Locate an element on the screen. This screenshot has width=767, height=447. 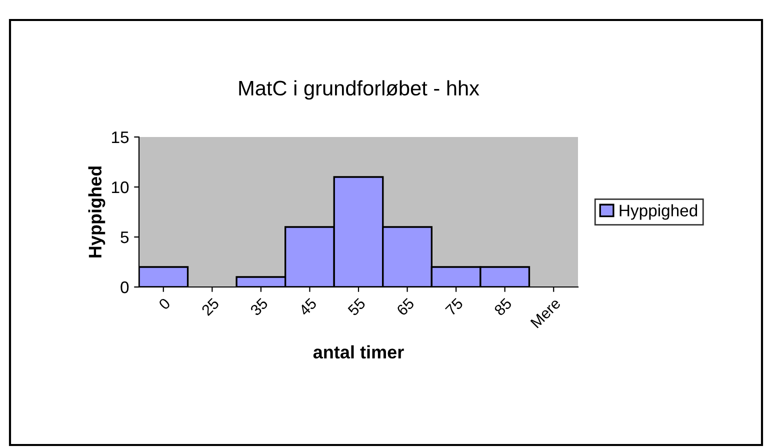
x-tick-label: 0 is located at coordinates (164, 303).